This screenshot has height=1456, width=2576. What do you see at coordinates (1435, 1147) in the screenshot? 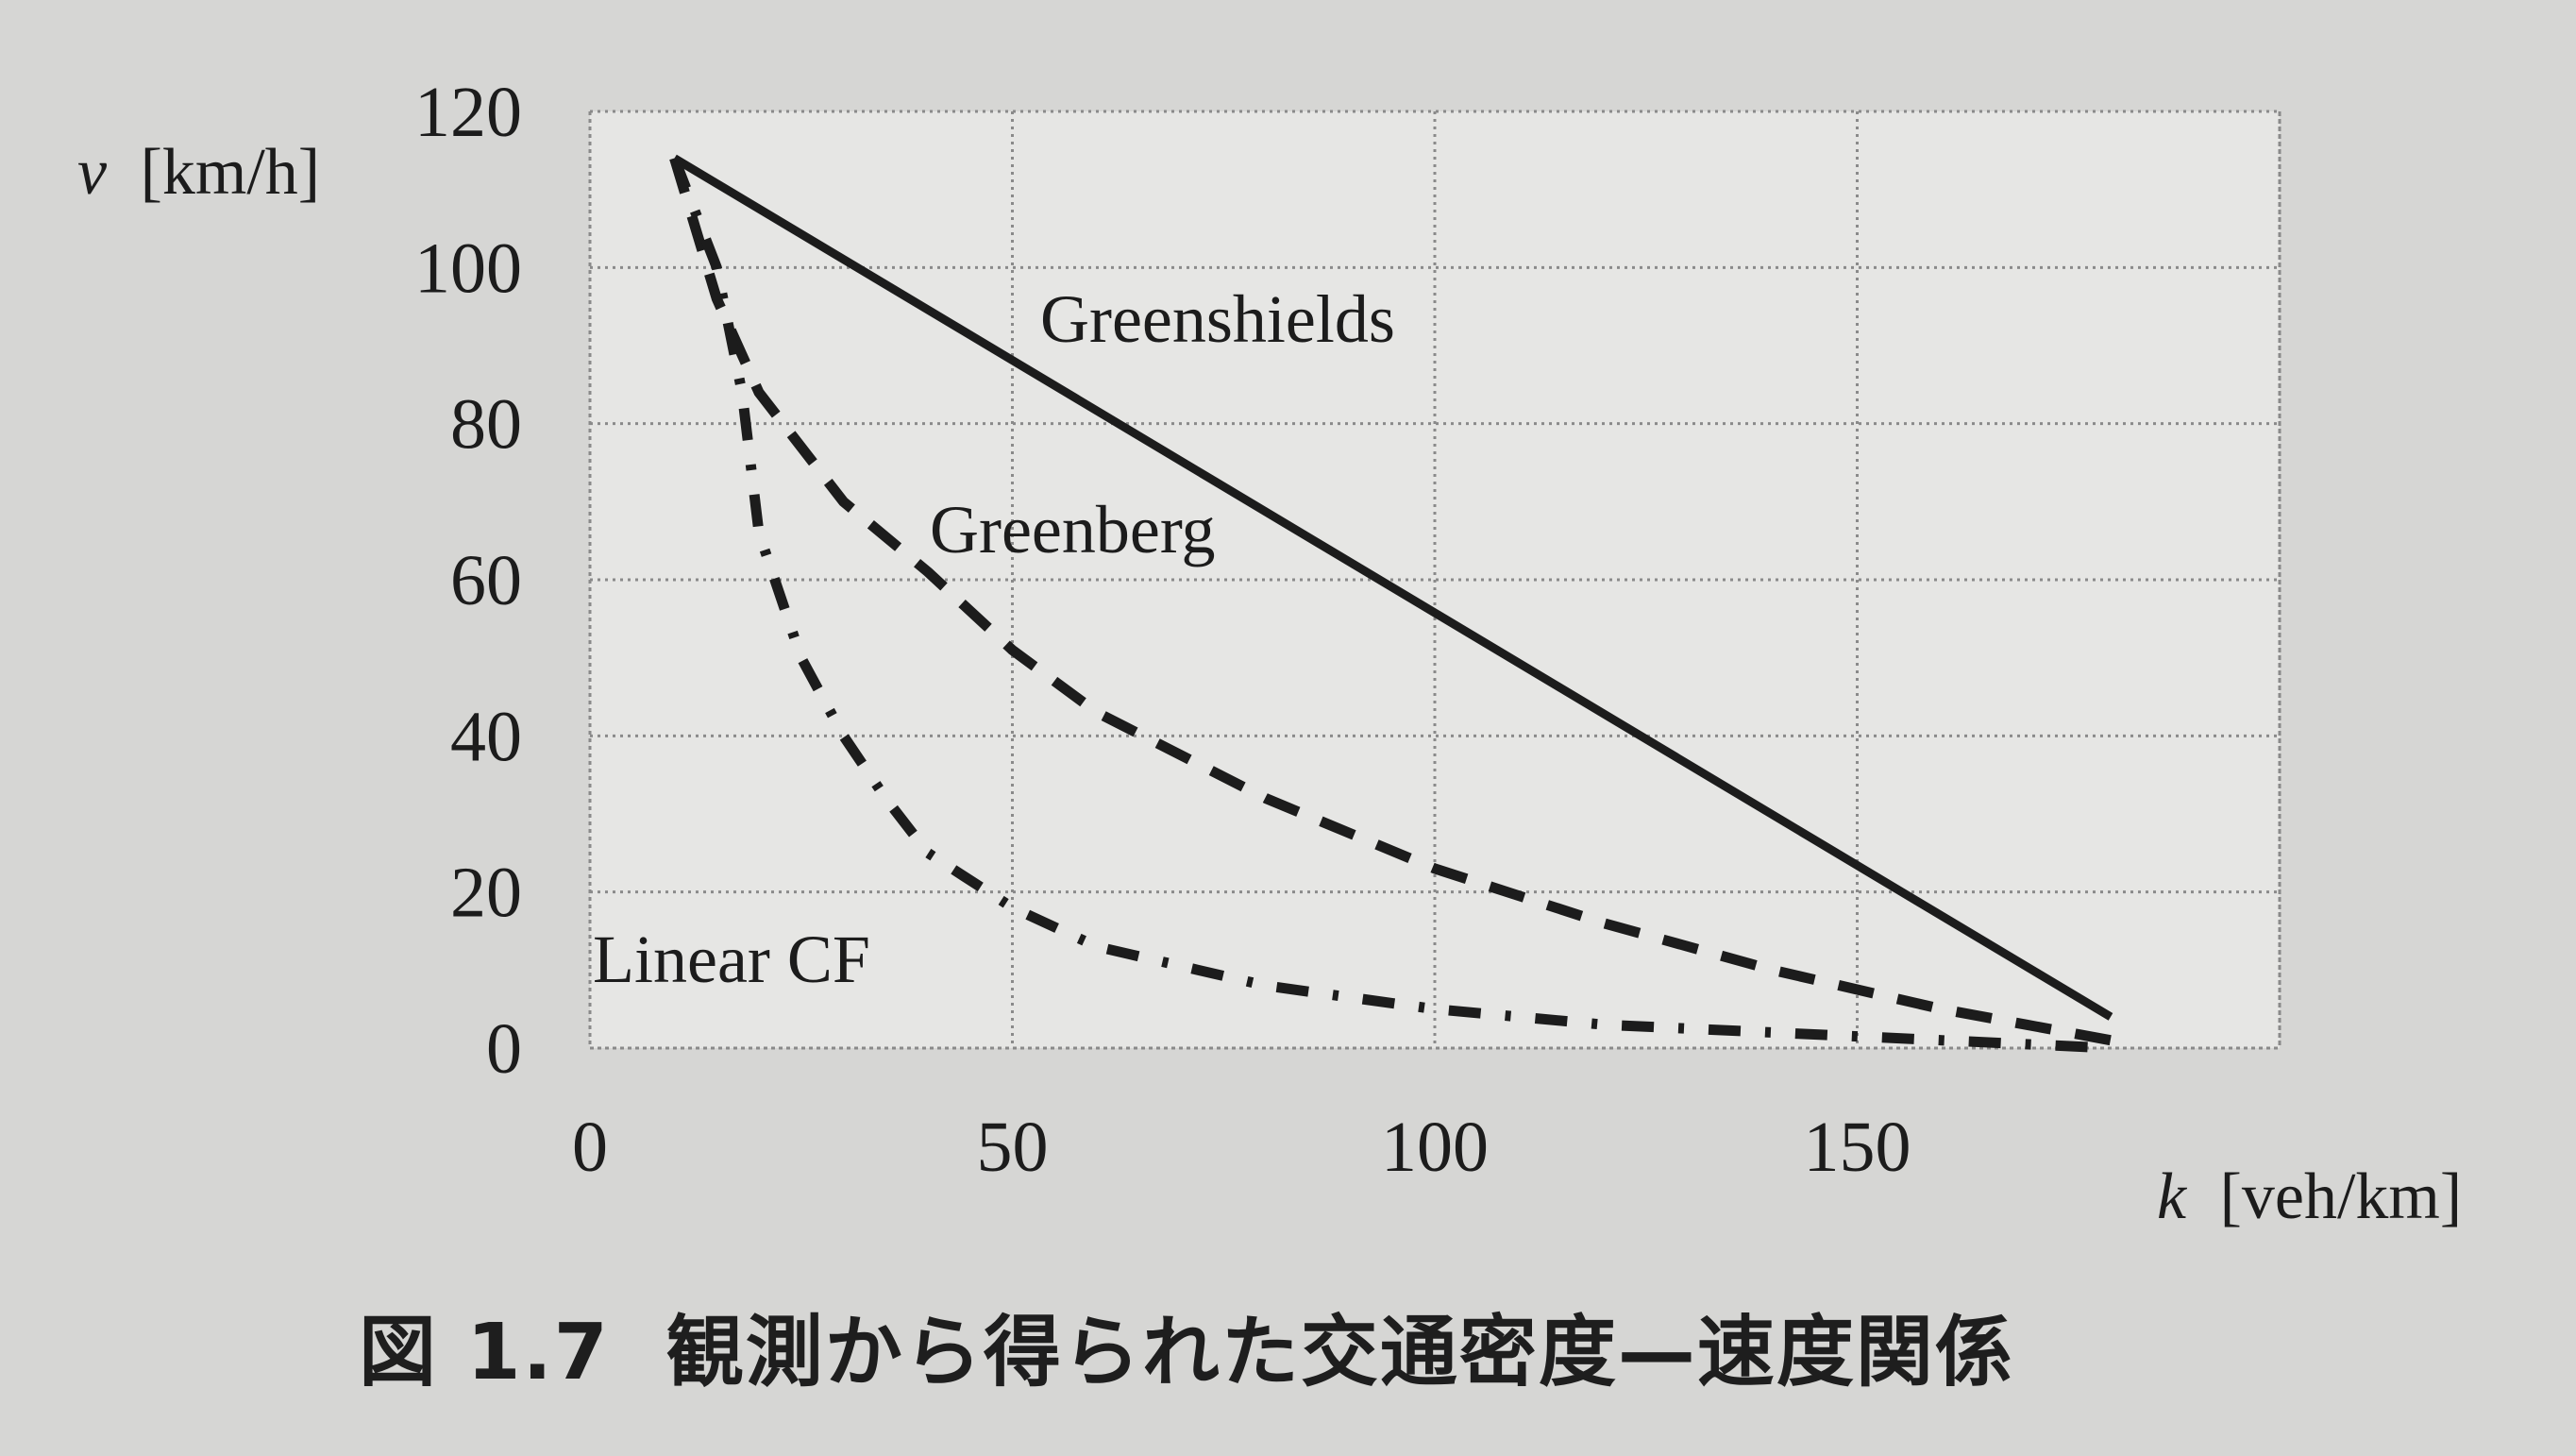
I see `x-tick-label: 100` at bounding box center [1435, 1147].